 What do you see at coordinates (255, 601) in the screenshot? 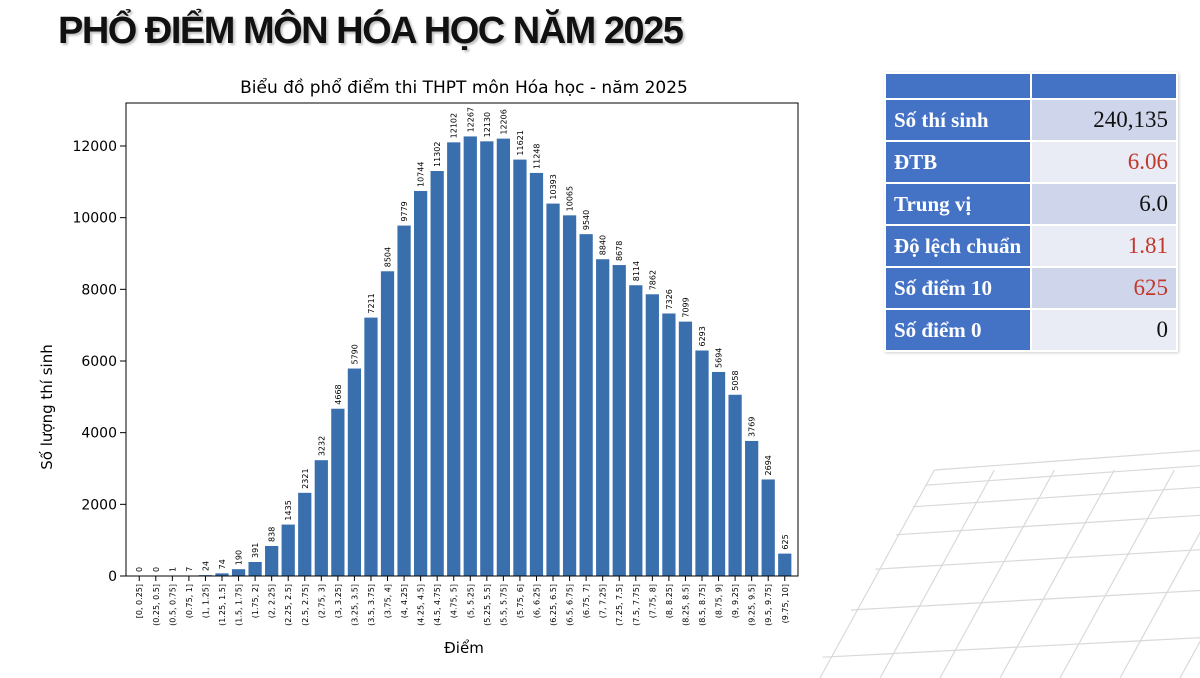
I see `x-tick-label: (1.75, 2]` at bounding box center [255, 601].